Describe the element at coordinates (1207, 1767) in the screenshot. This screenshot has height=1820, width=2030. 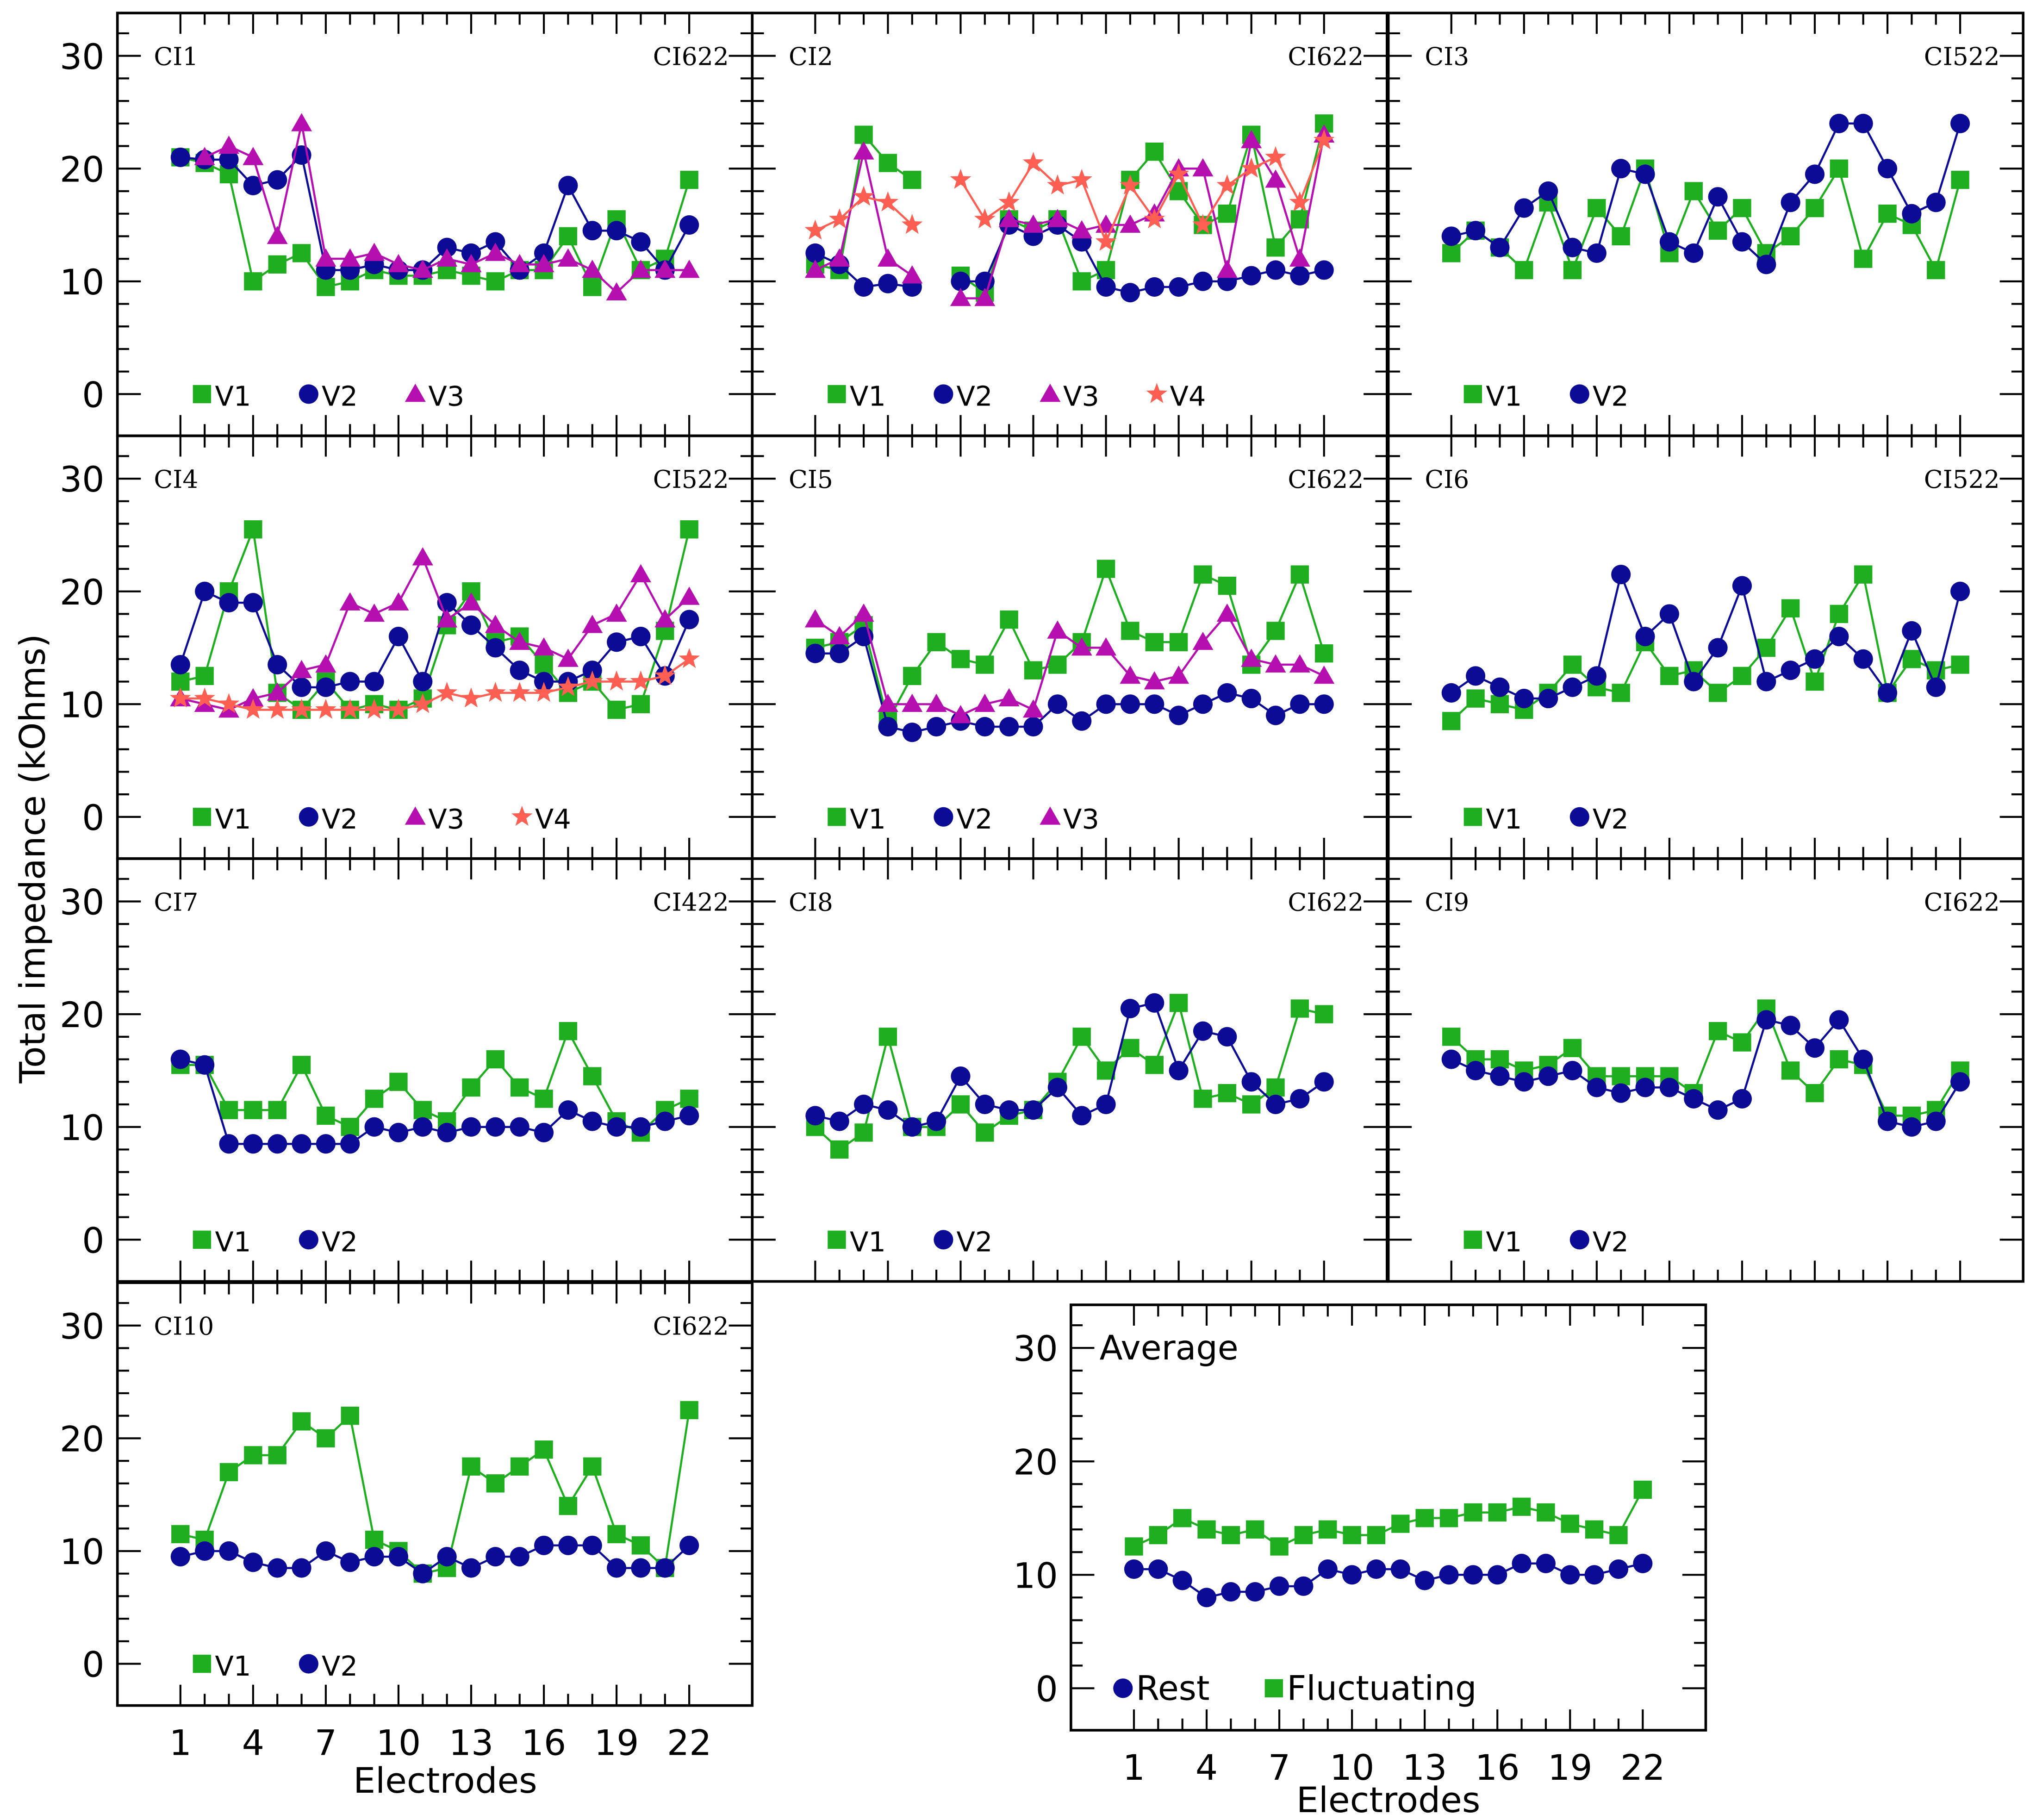
I see `x-tick-label: 4` at that location.